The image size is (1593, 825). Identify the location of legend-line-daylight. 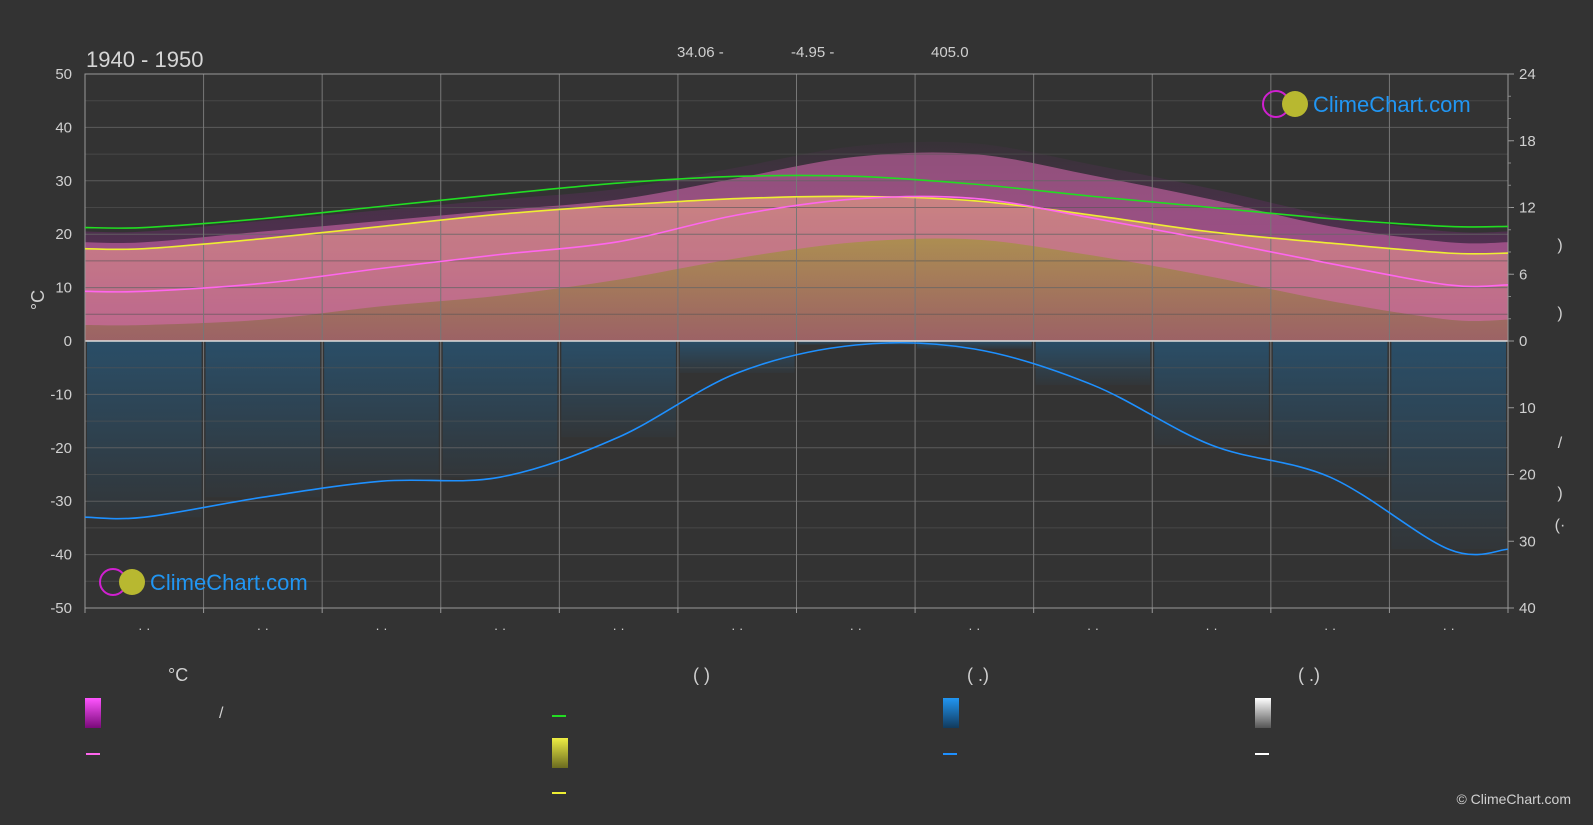
(559, 793).